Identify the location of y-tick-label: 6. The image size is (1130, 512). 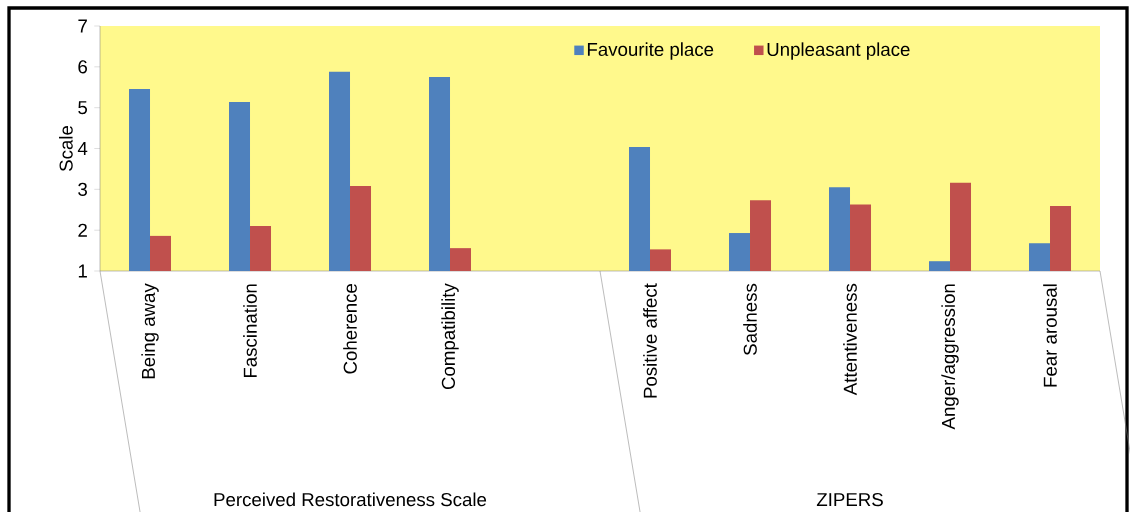
(82, 67).